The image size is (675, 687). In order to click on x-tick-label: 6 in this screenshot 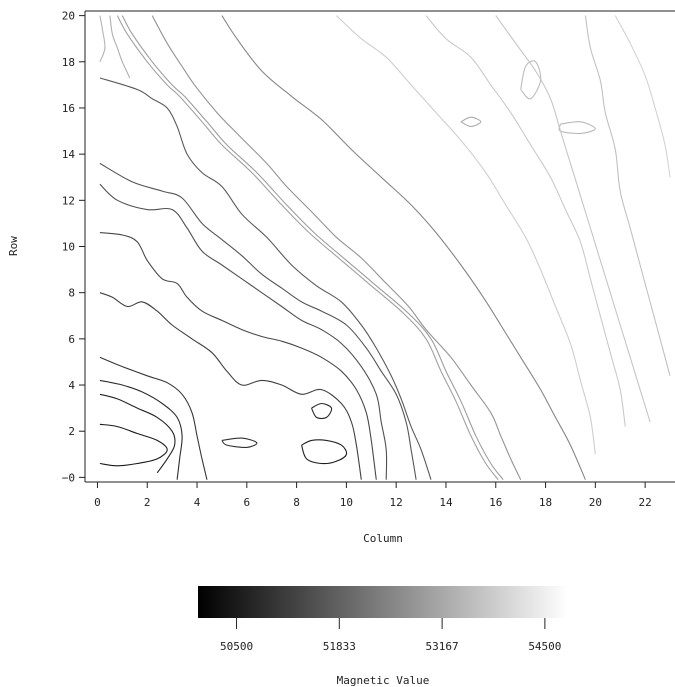, I will do `click(247, 502)`.